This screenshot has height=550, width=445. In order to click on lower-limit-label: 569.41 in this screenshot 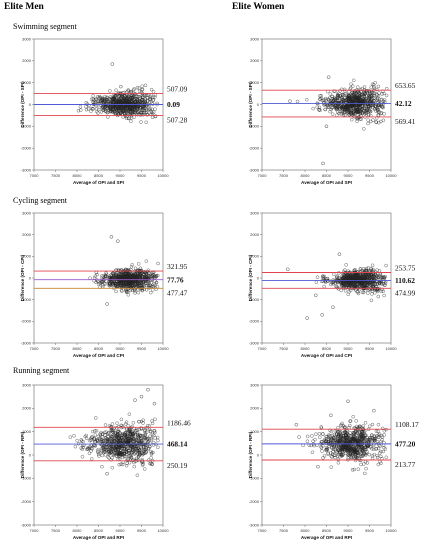, I will do `click(405, 121)`.